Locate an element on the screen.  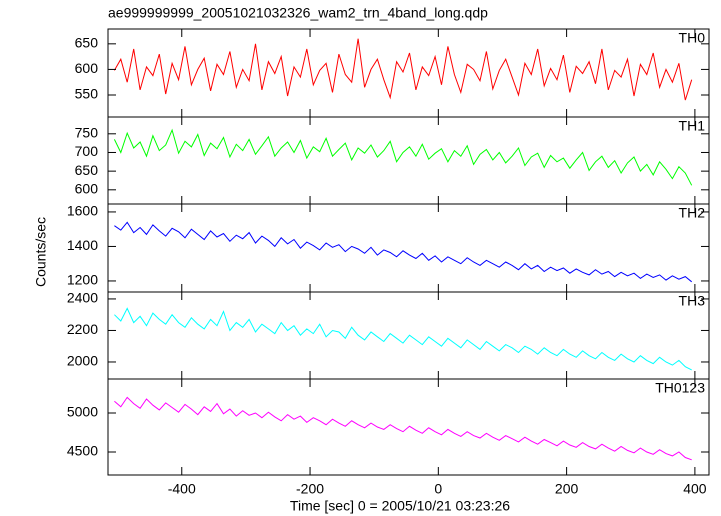
y-tick-label: 2000 is located at coordinates (82, 361).